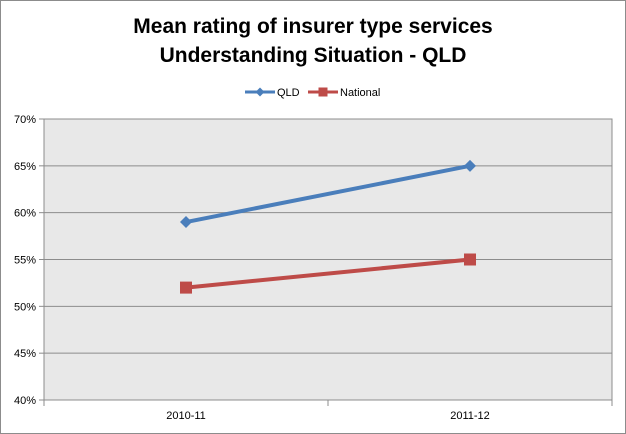 The image size is (626, 434). I want to click on x-tick-label-1: 2011-12, so click(470, 416).